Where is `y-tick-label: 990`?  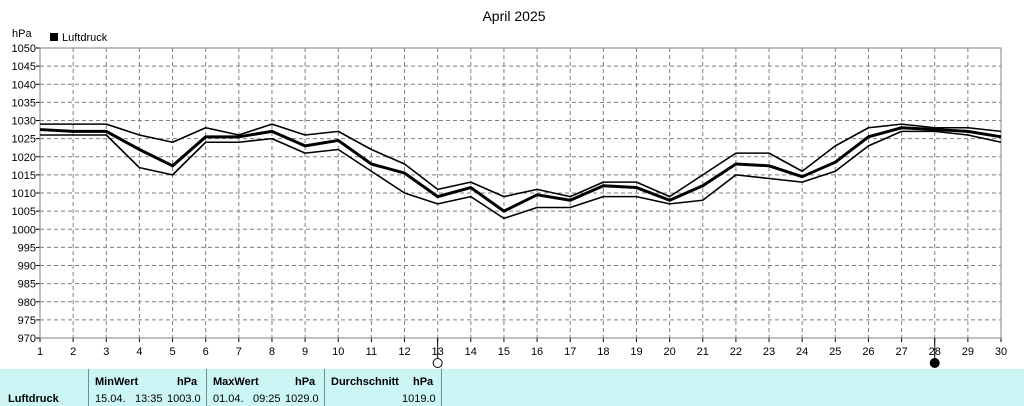
y-tick-label: 990 is located at coordinates (27, 267).